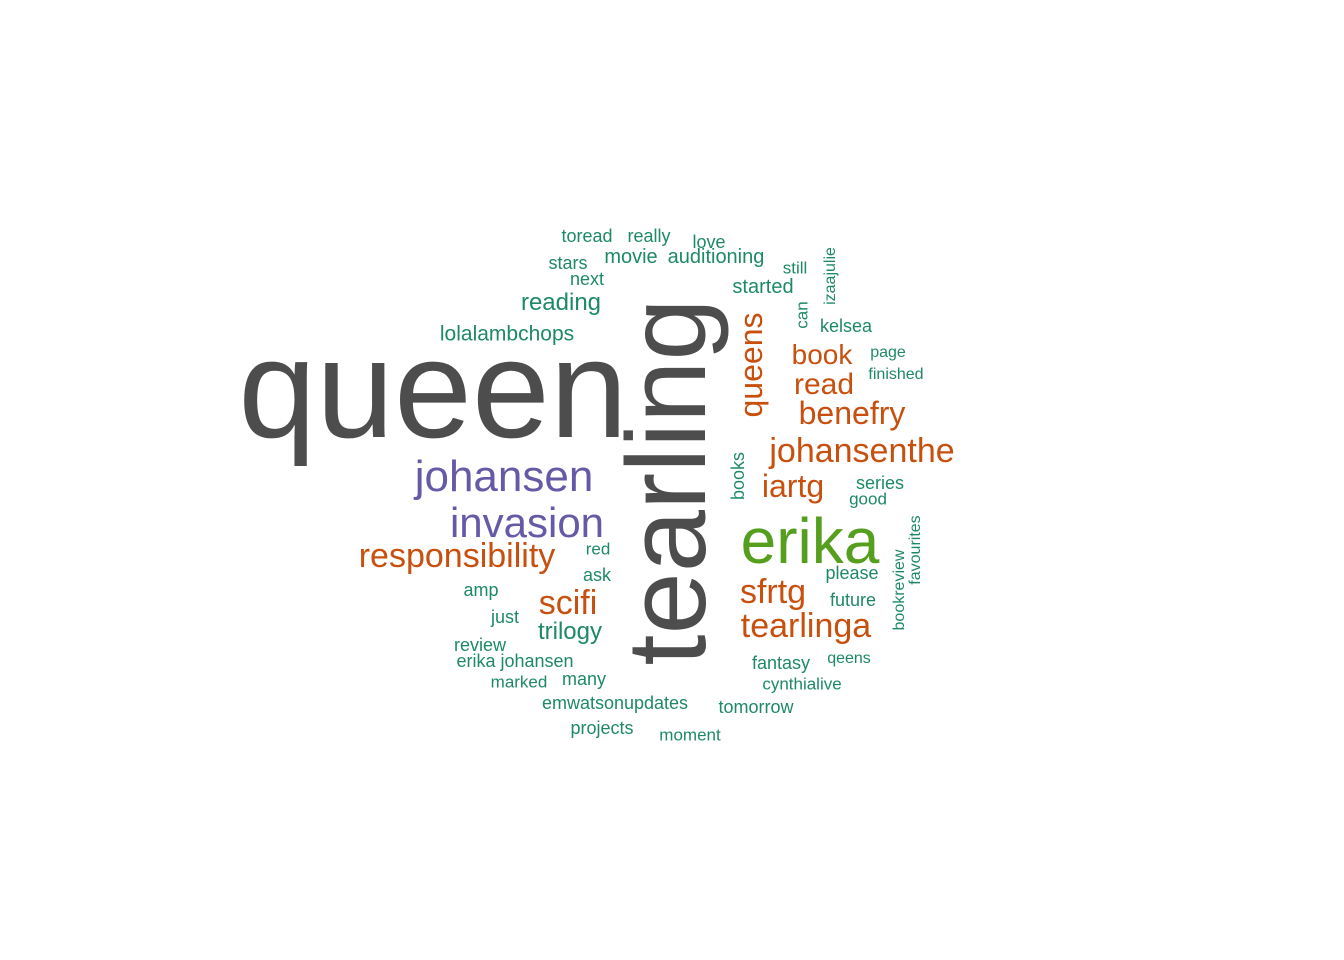 Image resolution: width=1344 pixels, height=960 pixels. I want to click on word-please: please, so click(852, 573).